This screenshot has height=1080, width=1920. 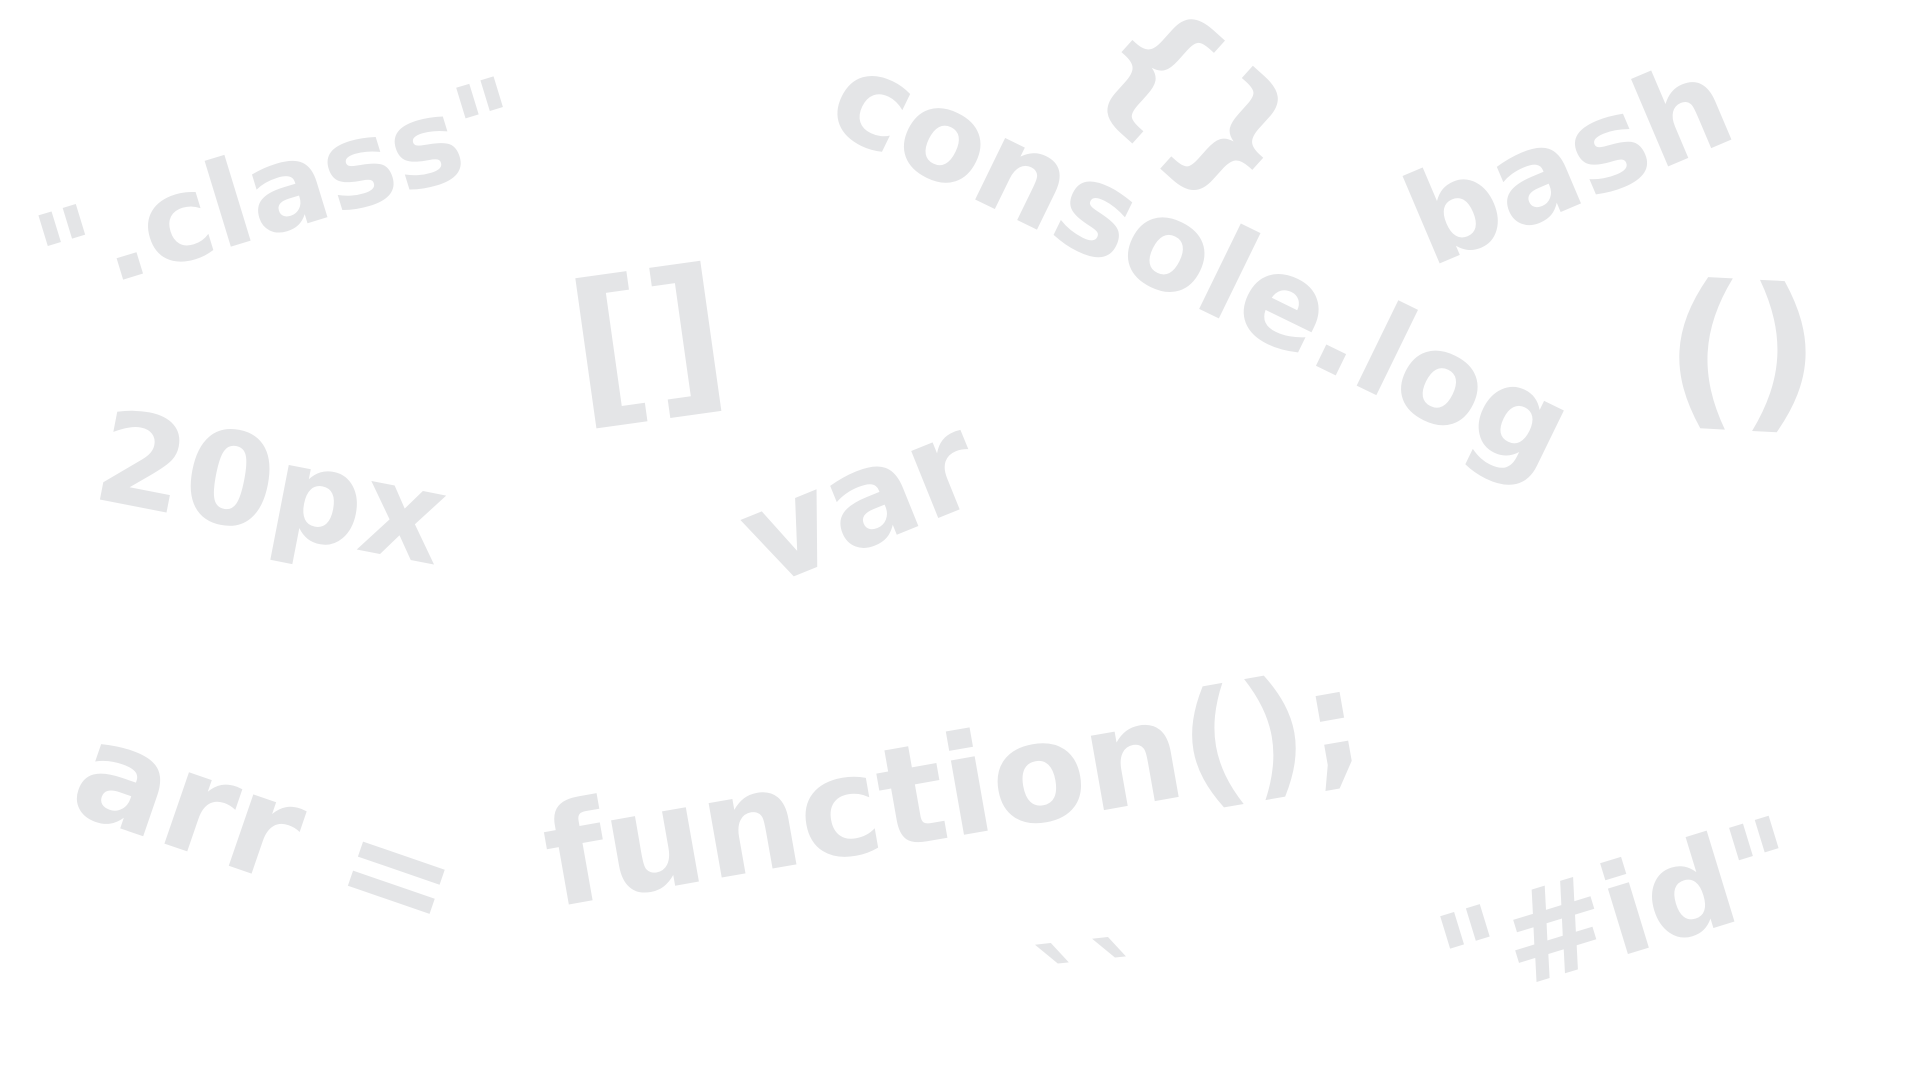 What do you see at coordinates (266, 828) in the screenshot?
I see `word-arr-assign: arr =` at bounding box center [266, 828].